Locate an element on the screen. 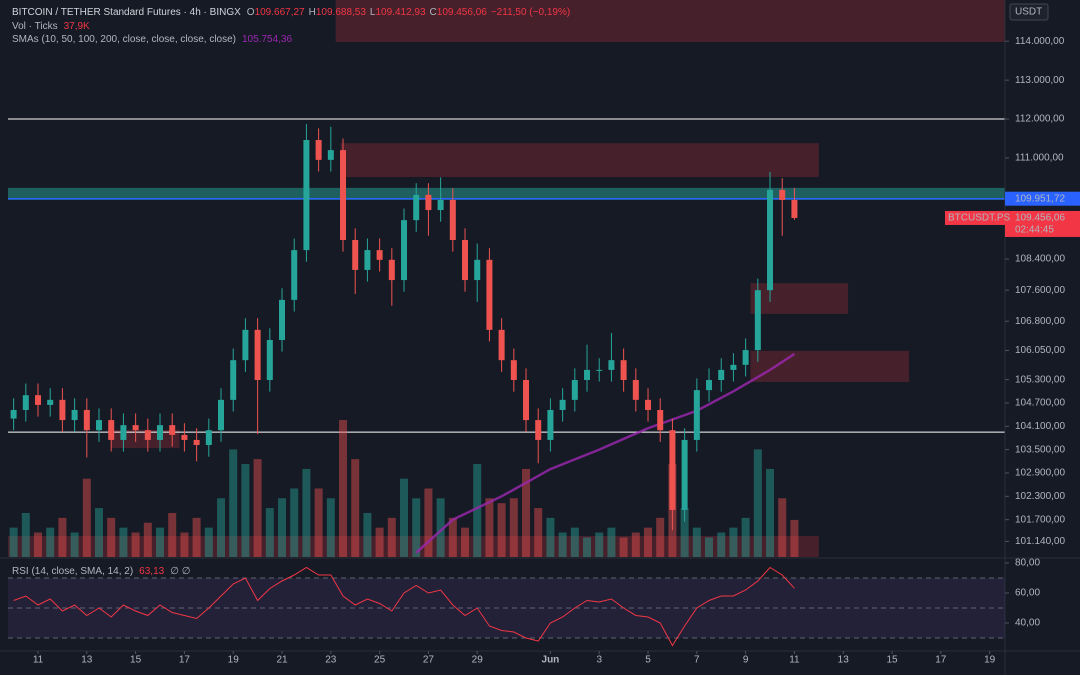 The image size is (1080, 675). zone-band is located at coordinates (506, 193).